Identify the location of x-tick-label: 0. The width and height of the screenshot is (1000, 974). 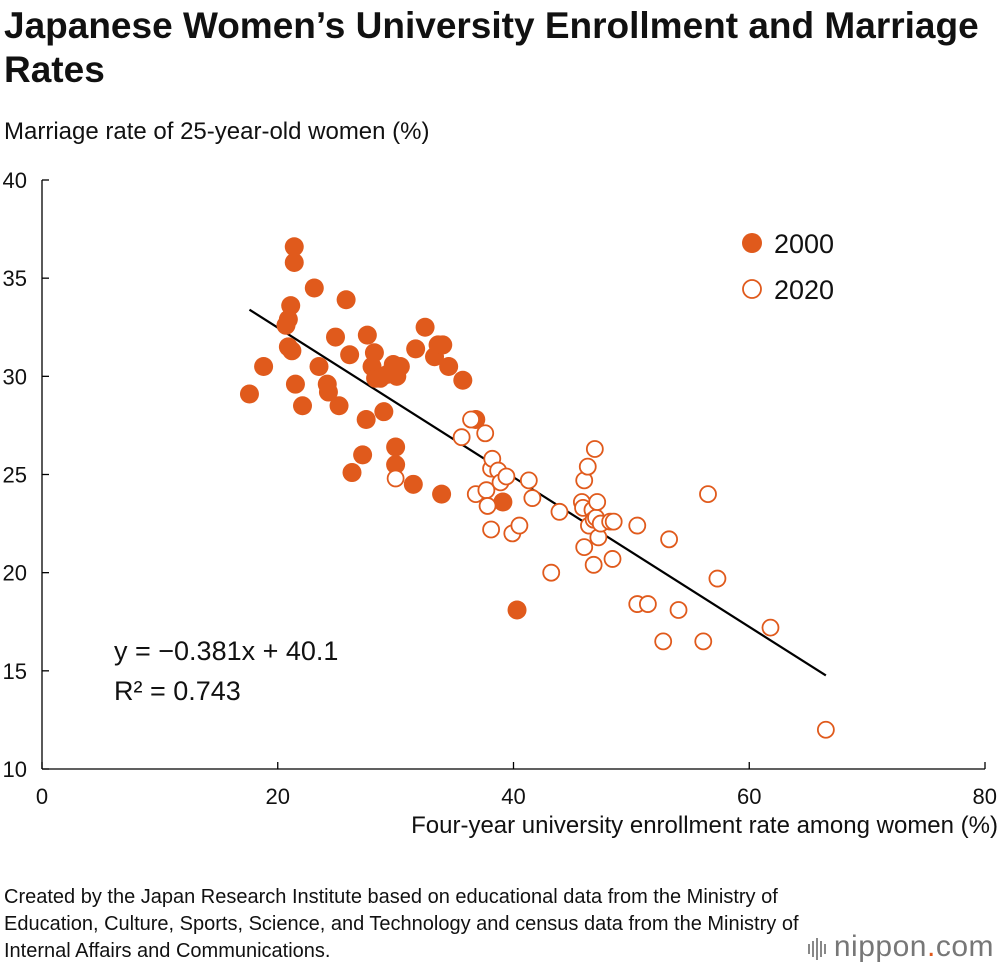
(42, 796).